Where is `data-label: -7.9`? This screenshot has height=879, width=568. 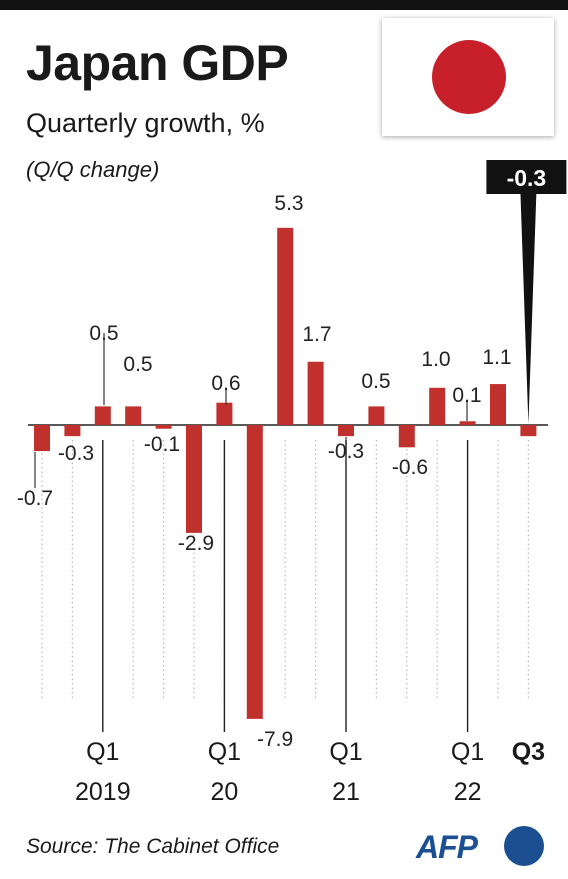 data-label: -7.9 is located at coordinates (275, 739).